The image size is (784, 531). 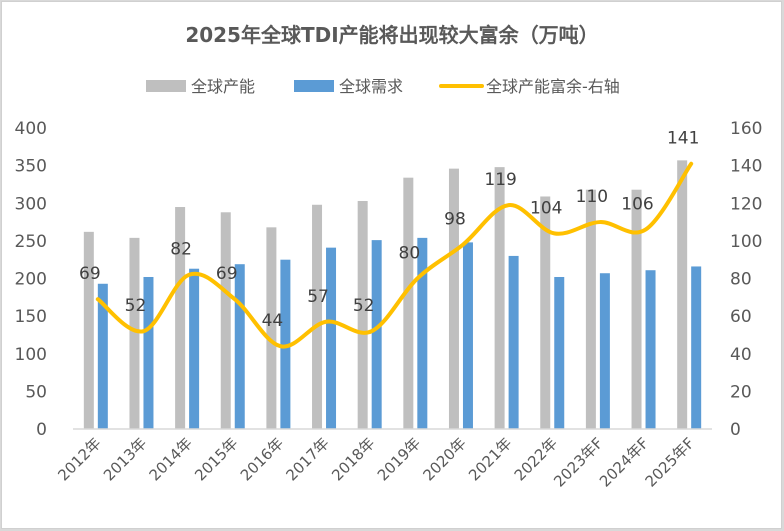 I want to click on right-tick-label: 140, so click(x=746, y=167).